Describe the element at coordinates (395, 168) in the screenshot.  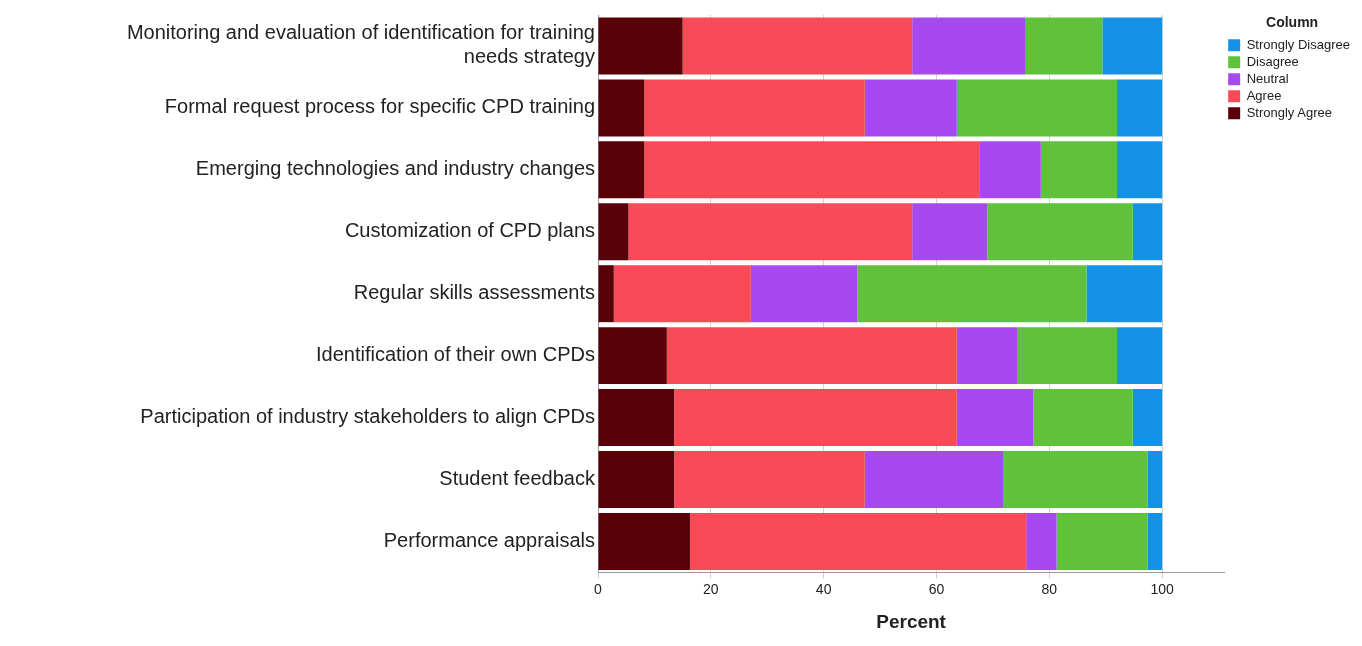
I see `y-tick-label: Emerging technologies and industry changes` at that location.